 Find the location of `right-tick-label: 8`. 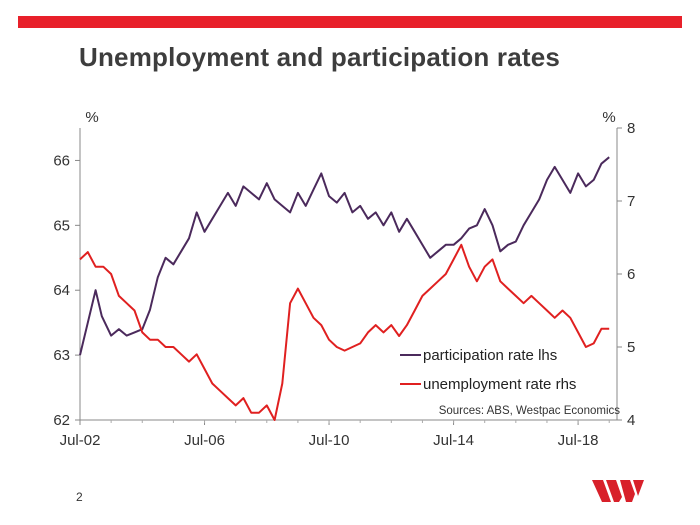

right-tick-label: 8 is located at coordinates (631, 128).